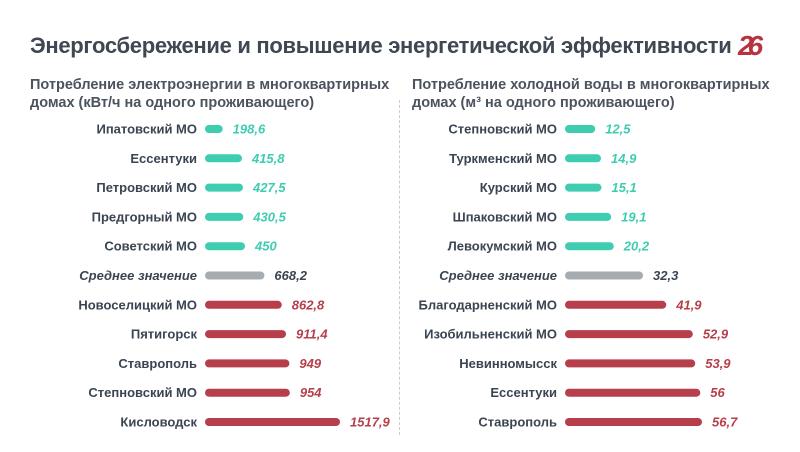  Describe the element at coordinates (666, 275) in the screenshot. I see `value-label: 32,3` at that location.